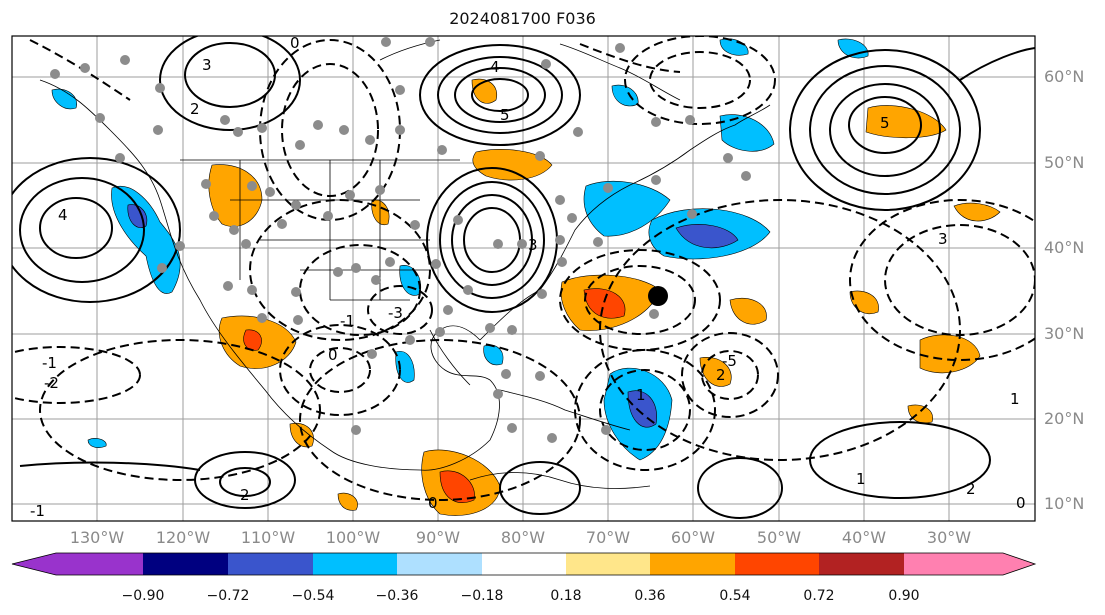 Image resolution: width=1105 pixels, height=615 pixels. What do you see at coordinates (97, 537) in the screenshot?
I see `lon-label: 130°W` at bounding box center [97, 537].